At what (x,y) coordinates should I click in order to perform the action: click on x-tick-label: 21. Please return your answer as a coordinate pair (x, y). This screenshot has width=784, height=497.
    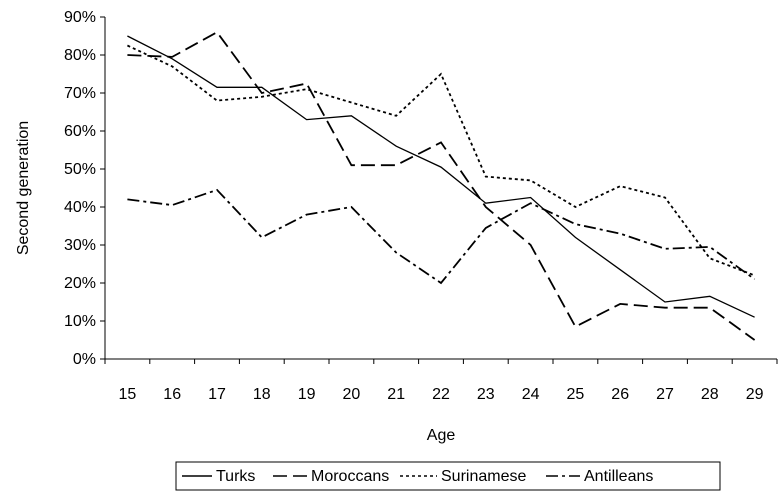
    Looking at the image, I should click on (396, 394).